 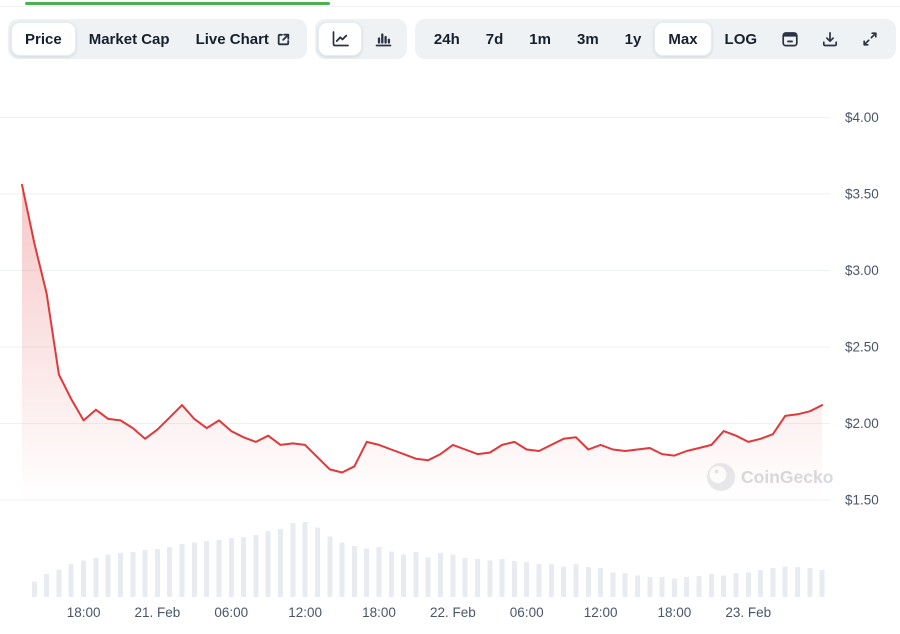 What do you see at coordinates (428, 560) in the screenshot?
I see `volume-bars` at bounding box center [428, 560].